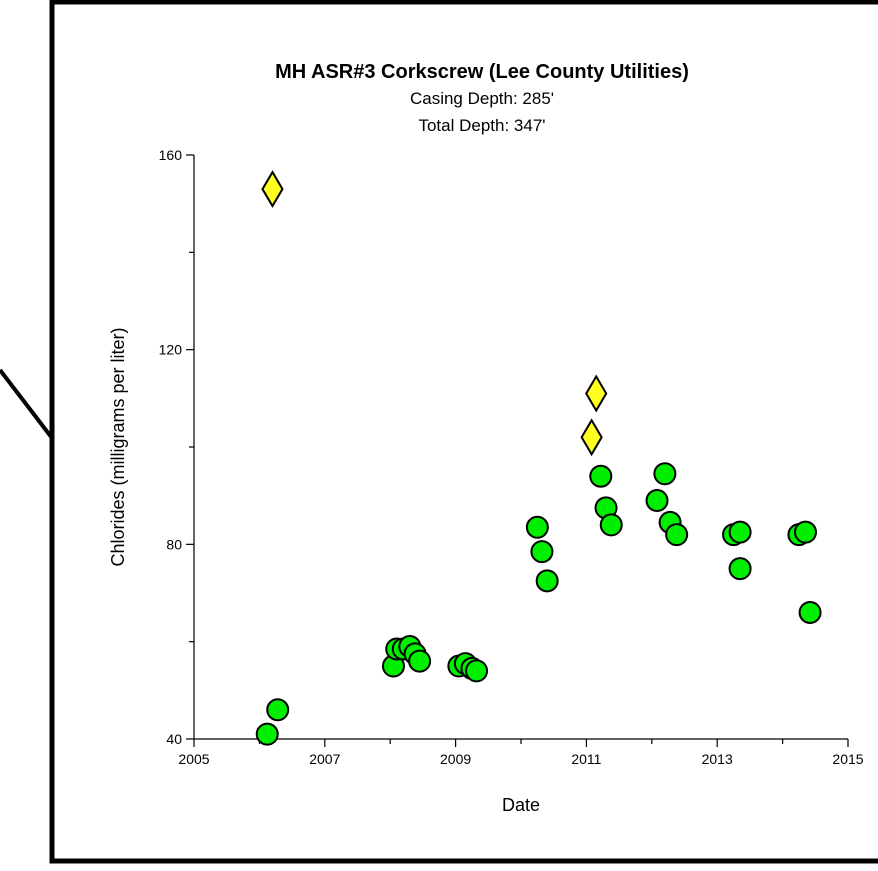 The width and height of the screenshot is (878, 871). Describe the element at coordinates (521, 753) in the screenshot. I see `x-axis-ticks: 2005 2007 2009 2011 2013 2015` at that location.